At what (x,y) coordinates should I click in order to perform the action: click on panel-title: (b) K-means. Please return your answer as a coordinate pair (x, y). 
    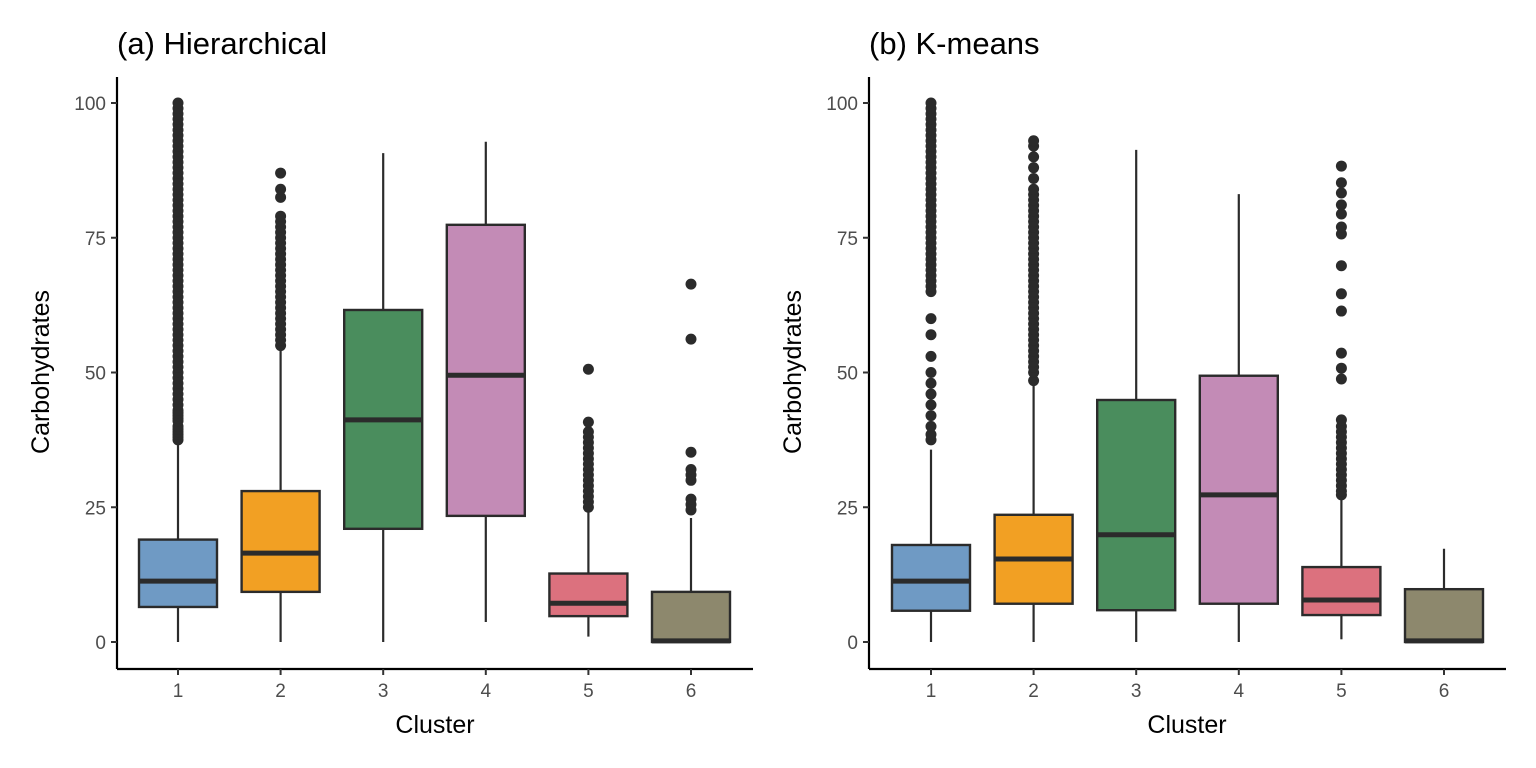
    Looking at the image, I should click on (954, 43).